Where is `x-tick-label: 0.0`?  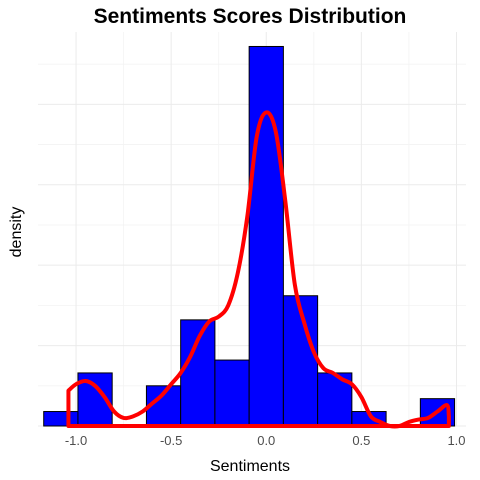 x-tick-label: 0.0 is located at coordinates (266, 440).